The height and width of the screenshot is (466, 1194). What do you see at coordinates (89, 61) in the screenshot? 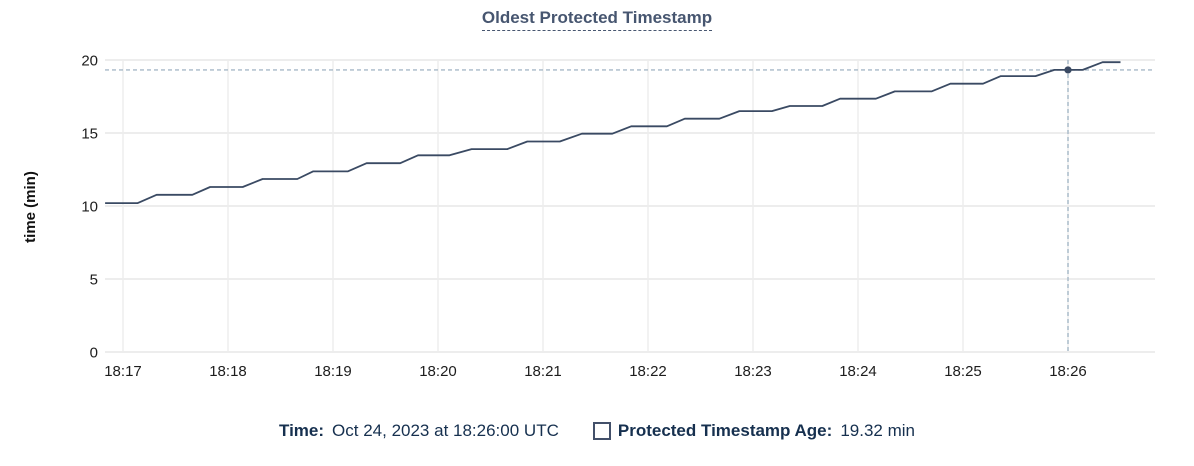
I see `y-tick-label: 20` at bounding box center [89, 61].